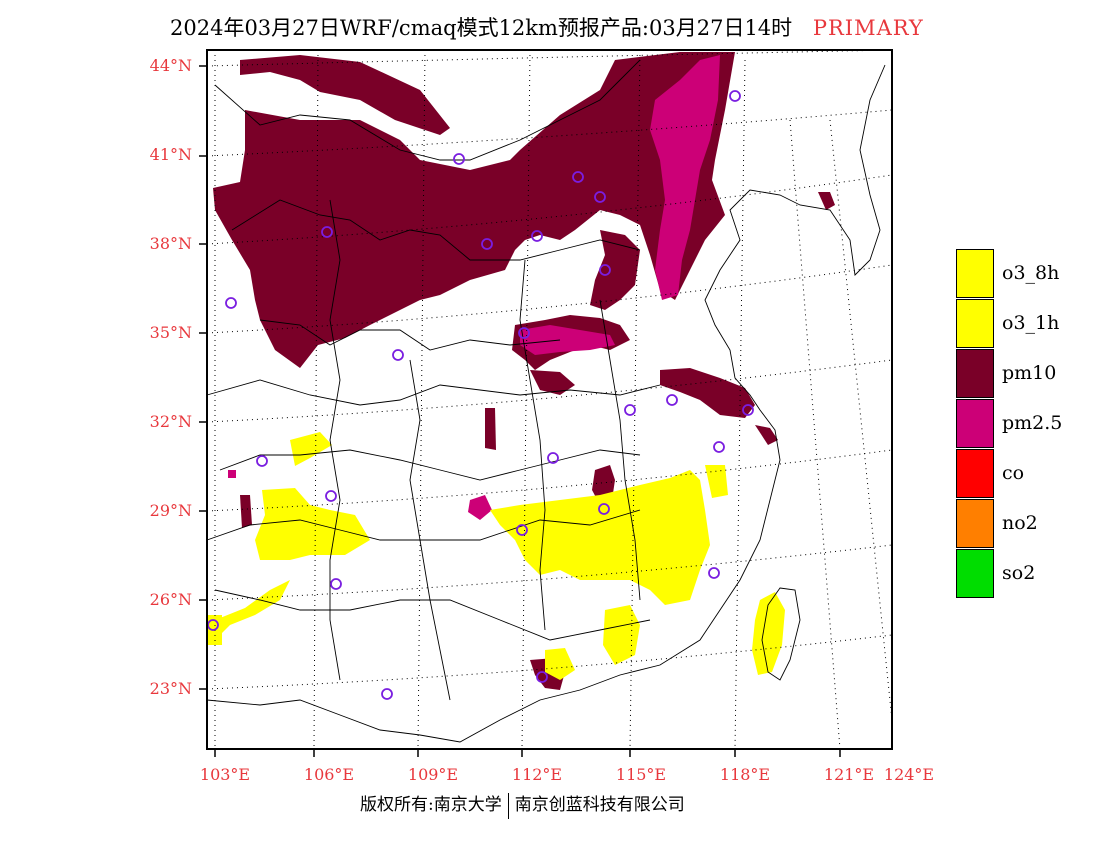  Describe the element at coordinates (225, 774) in the screenshot. I see `lon-label: 103°E` at that location.